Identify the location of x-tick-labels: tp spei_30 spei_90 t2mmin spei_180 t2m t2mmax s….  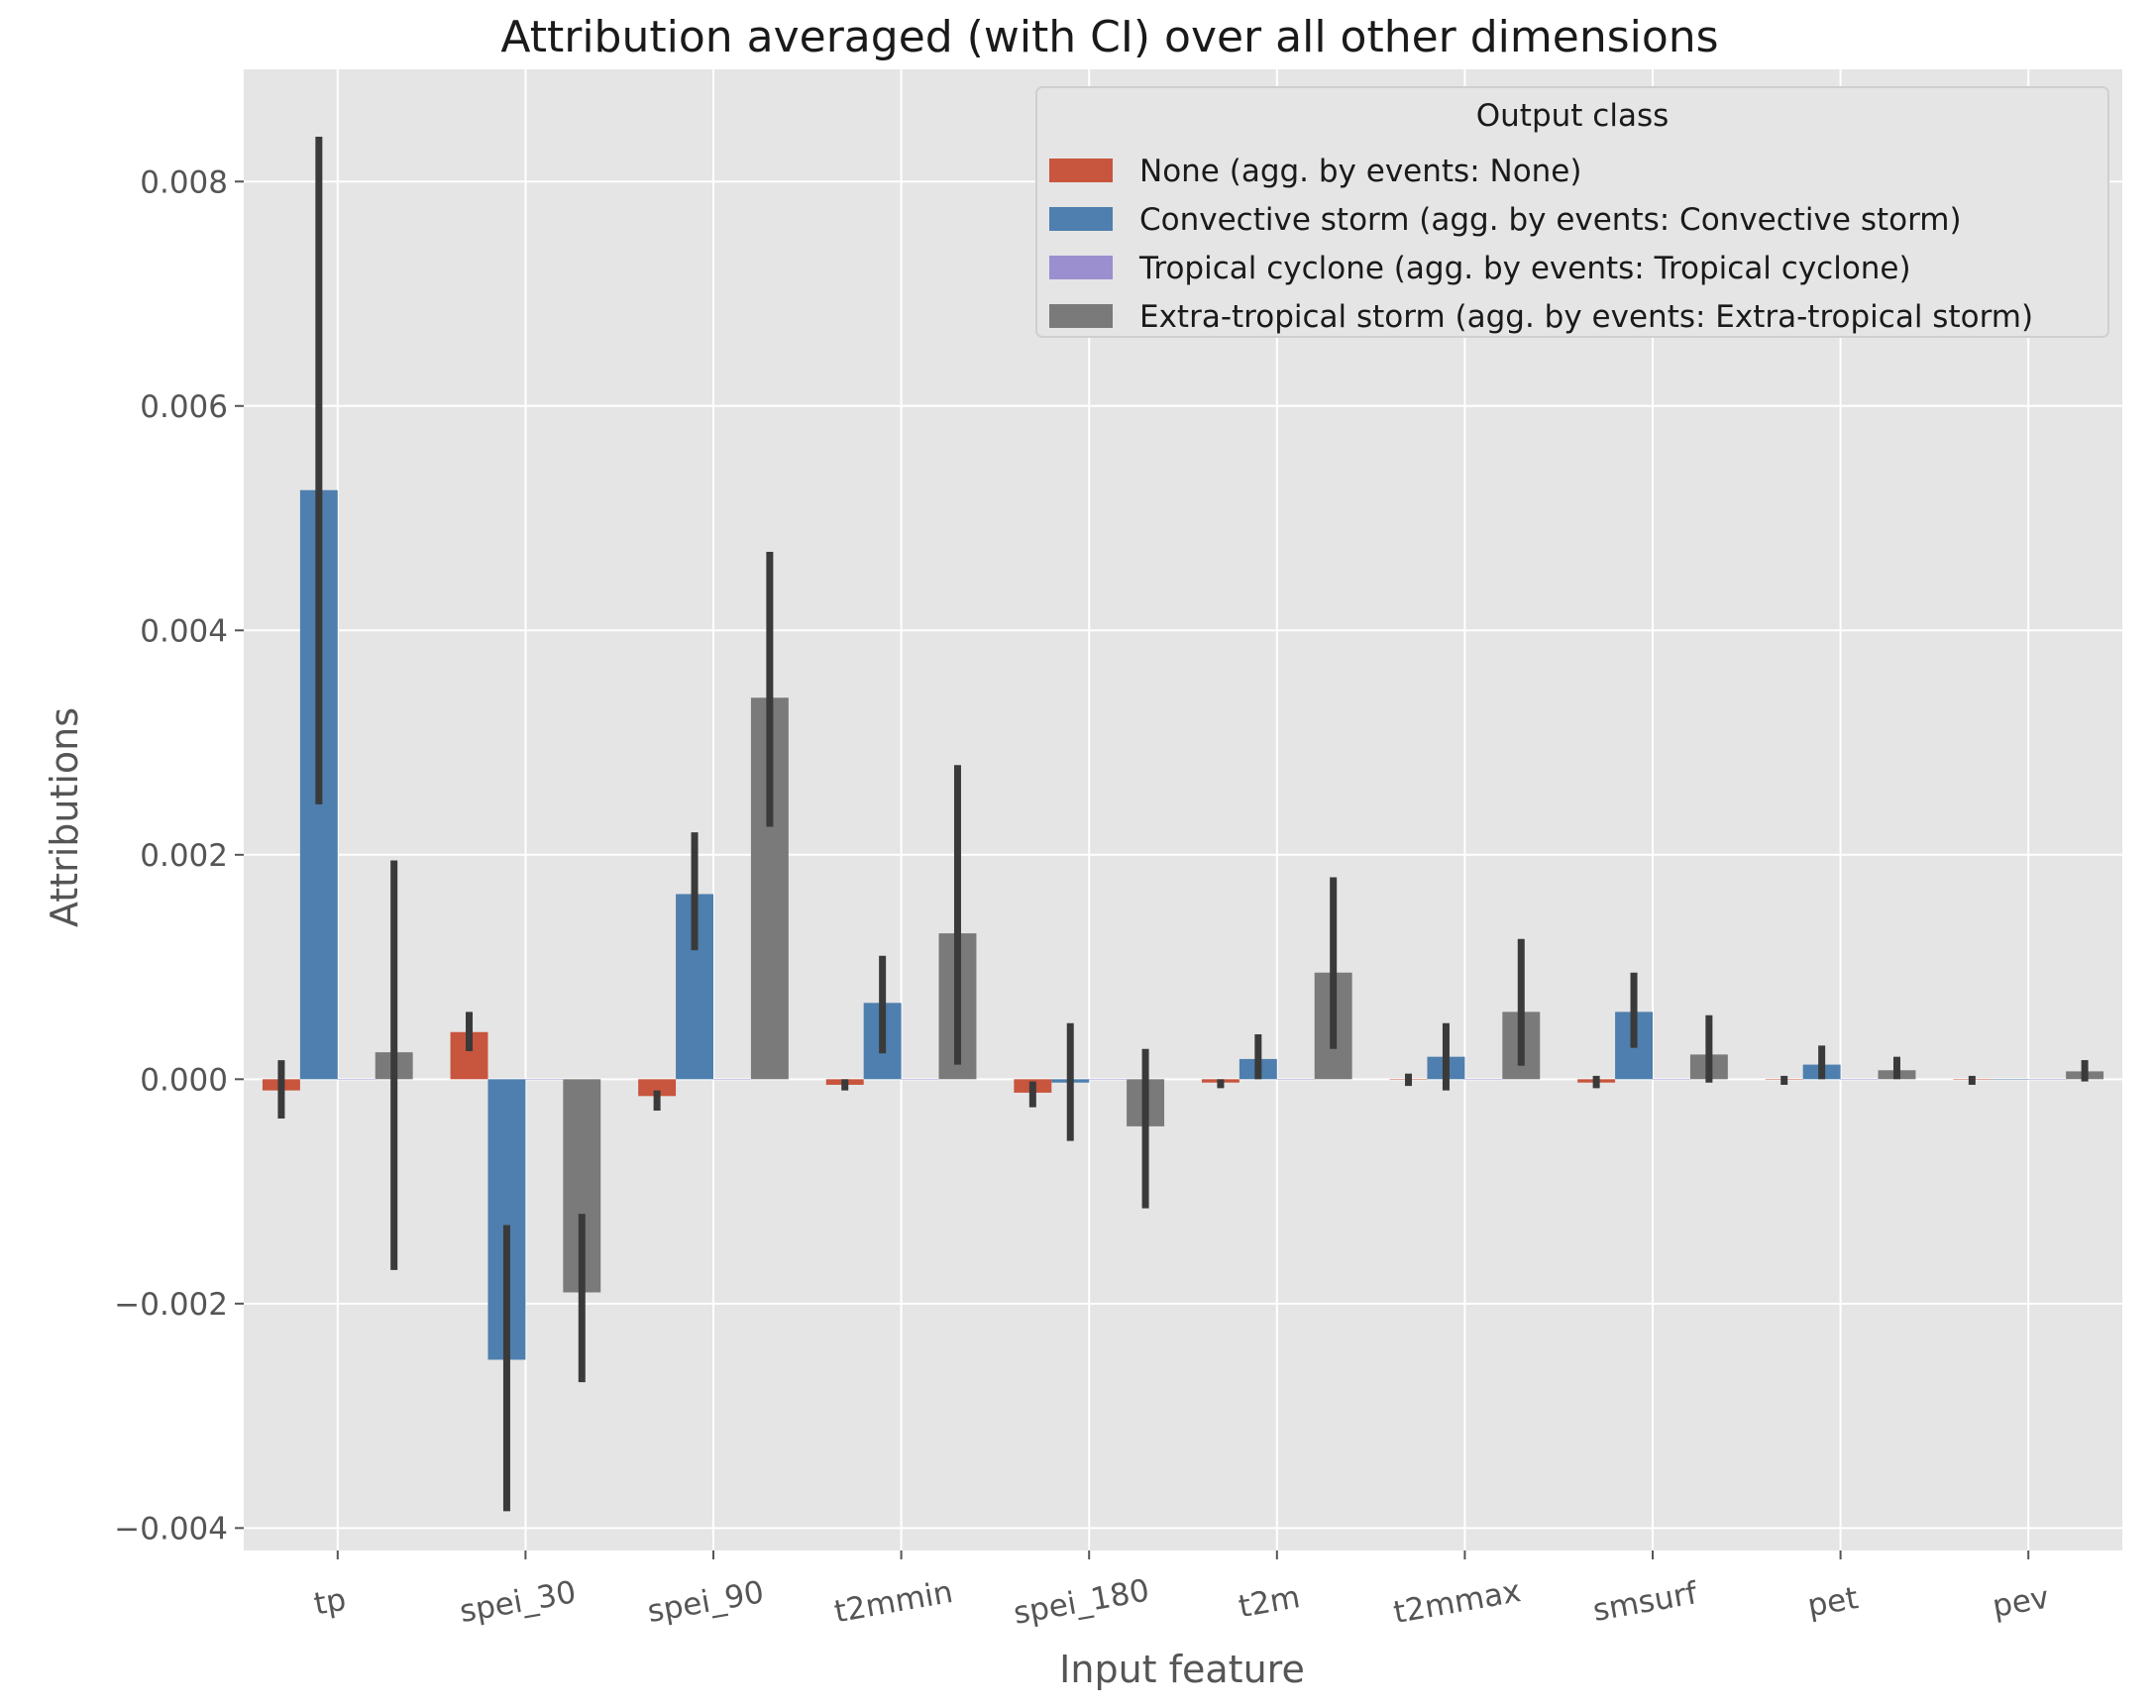
(1181, 1591).